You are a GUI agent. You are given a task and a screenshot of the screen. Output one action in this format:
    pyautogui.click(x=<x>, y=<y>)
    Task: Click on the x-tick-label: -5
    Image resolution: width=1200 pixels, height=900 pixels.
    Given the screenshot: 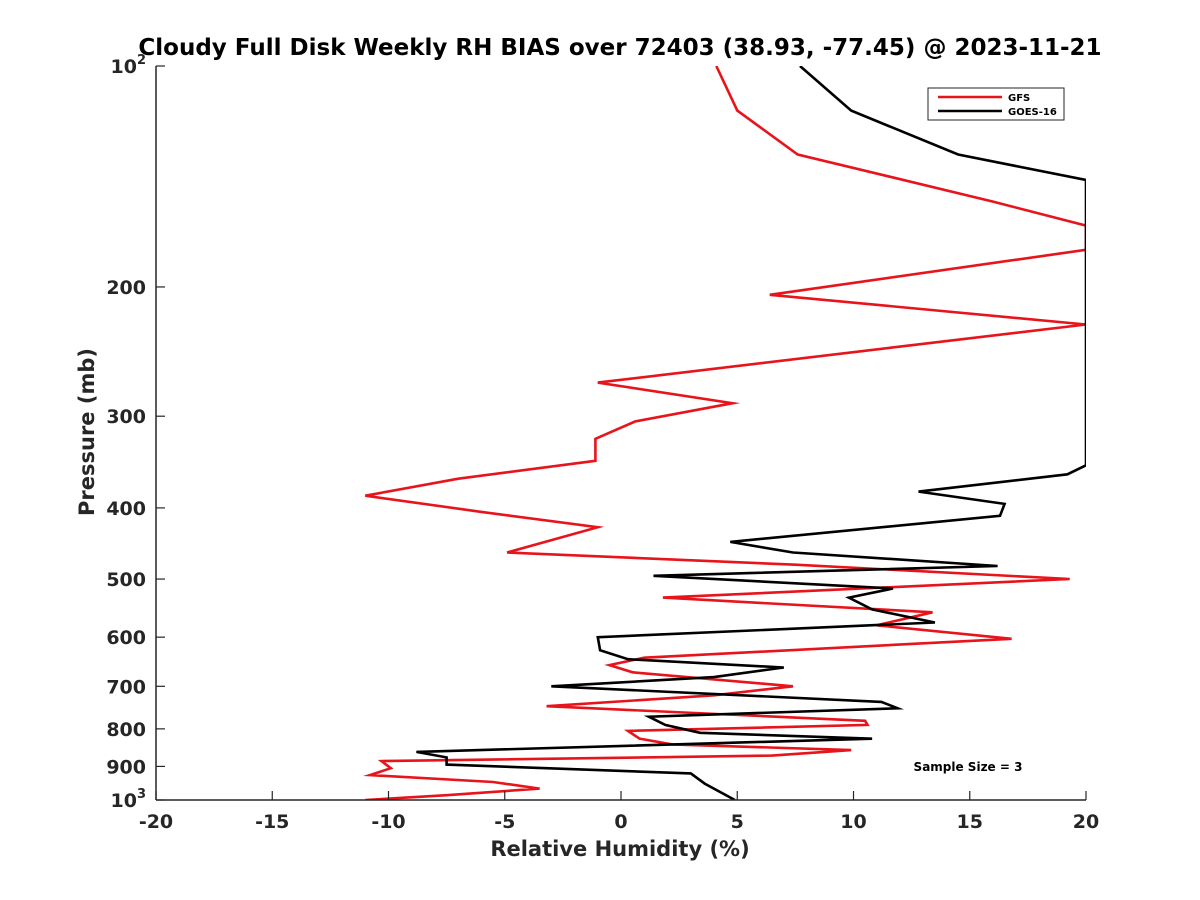 What is the action you would take?
    pyautogui.click(x=504, y=822)
    